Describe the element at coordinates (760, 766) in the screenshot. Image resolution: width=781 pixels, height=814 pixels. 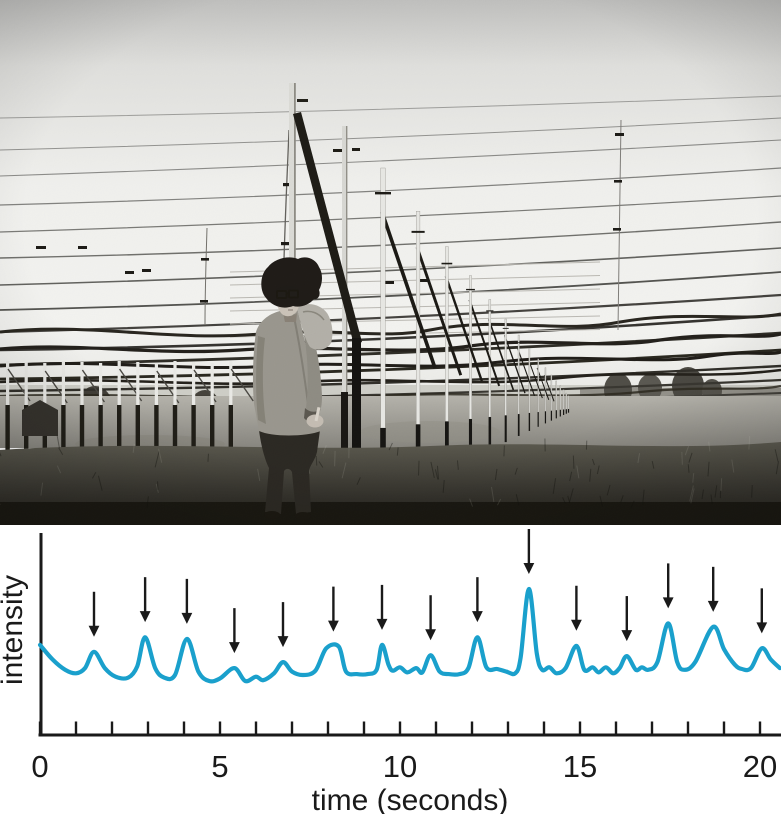
I see `svg-text: 20` at that location.